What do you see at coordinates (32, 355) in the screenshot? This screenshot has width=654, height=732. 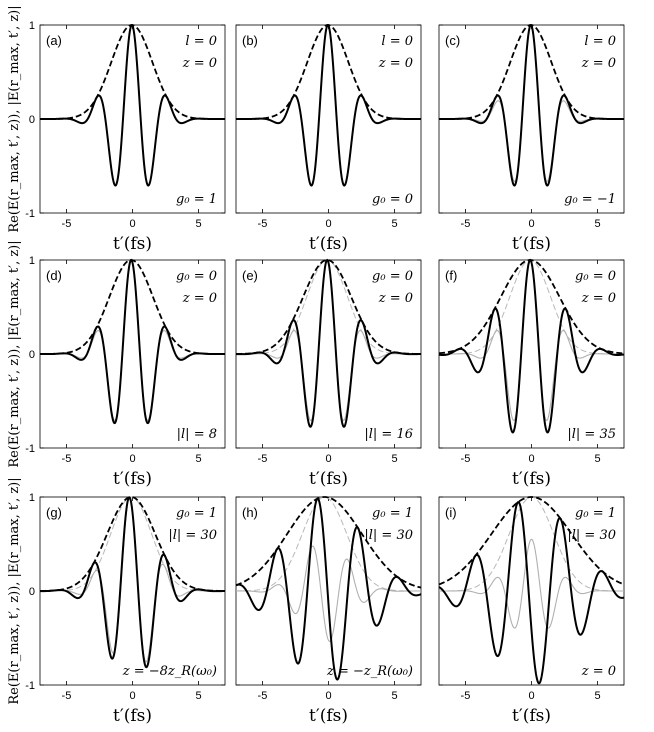 I see `panel-d-ytick-label: 0` at bounding box center [32, 355].